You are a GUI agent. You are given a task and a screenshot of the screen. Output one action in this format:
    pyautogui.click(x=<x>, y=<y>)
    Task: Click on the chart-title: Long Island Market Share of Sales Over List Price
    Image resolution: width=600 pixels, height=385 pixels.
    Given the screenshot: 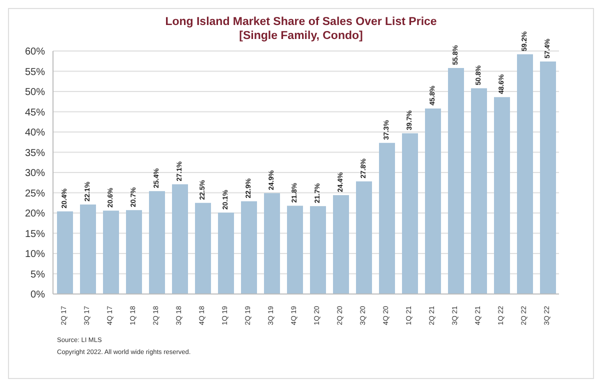 What is the action you would take?
    pyautogui.click(x=301, y=22)
    